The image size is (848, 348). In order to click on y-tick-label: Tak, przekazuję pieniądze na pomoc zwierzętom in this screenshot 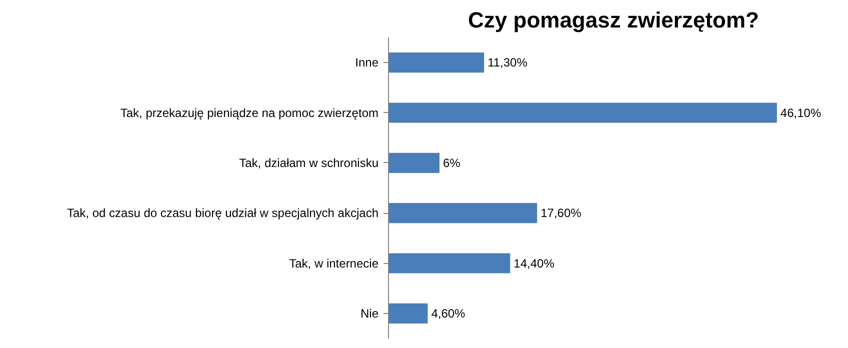, I will do `click(249, 113)`.